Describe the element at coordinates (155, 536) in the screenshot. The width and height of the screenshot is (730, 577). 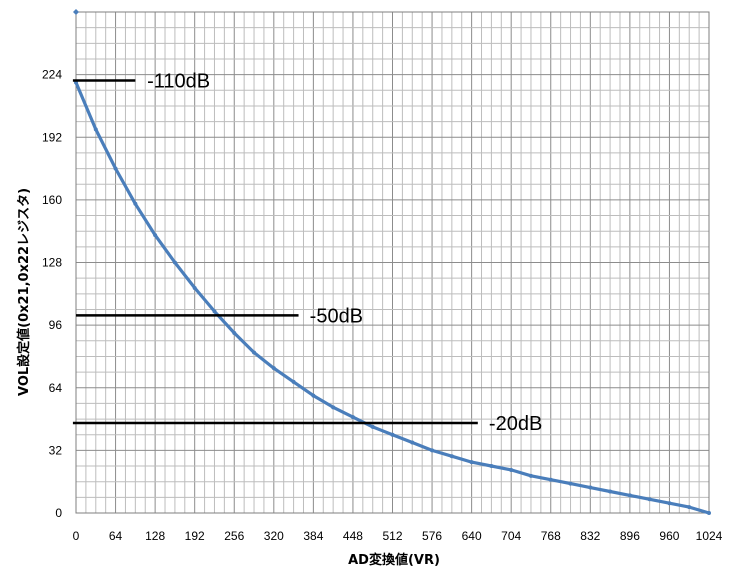
I see `x-tick-label: 128` at that location.